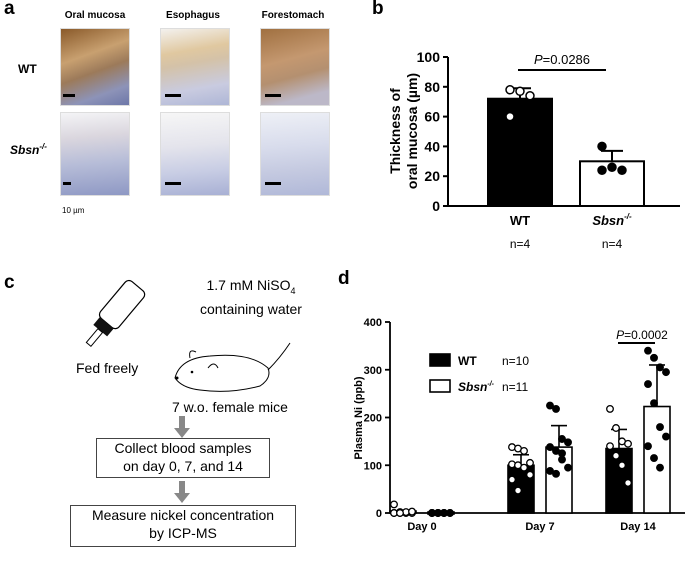  What do you see at coordinates (378, 9) in the screenshot?
I see `panel-b-label: b` at bounding box center [378, 9].